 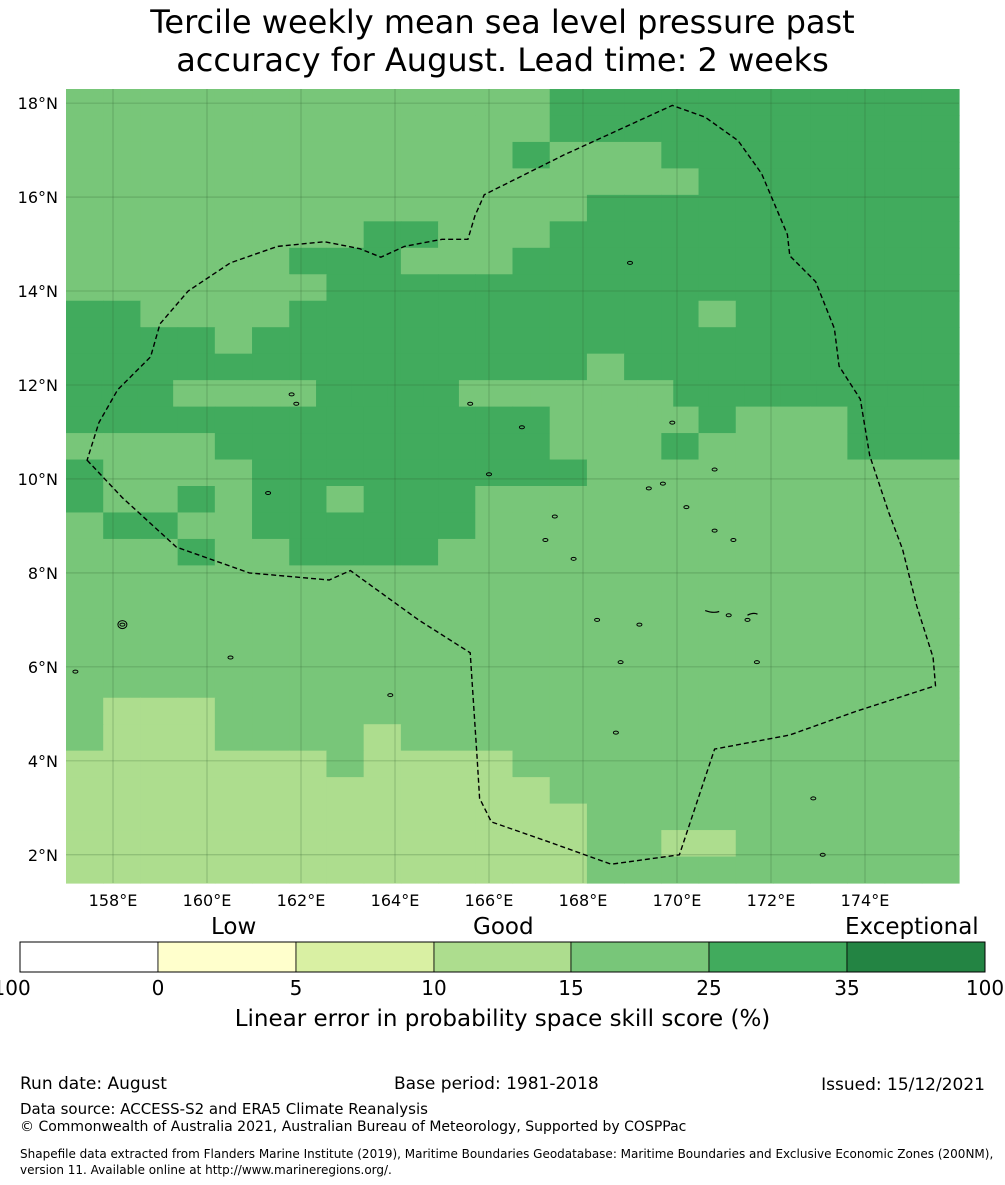 What do you see at coordinates (301, 900) in the screenshot?
I see `lon-tick-label: 162°E` at bounding box center [301, 900].